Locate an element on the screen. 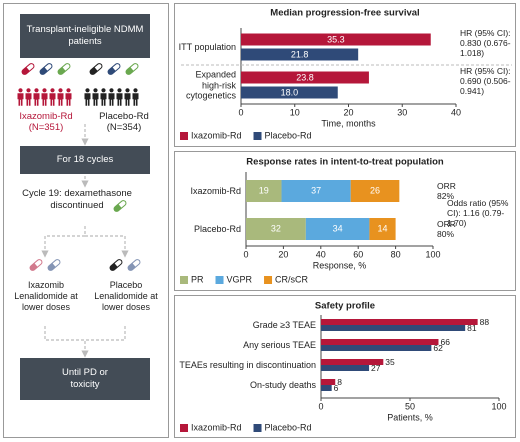  category-label: Ixazomib-Rd is located at coordinates (215, 190).